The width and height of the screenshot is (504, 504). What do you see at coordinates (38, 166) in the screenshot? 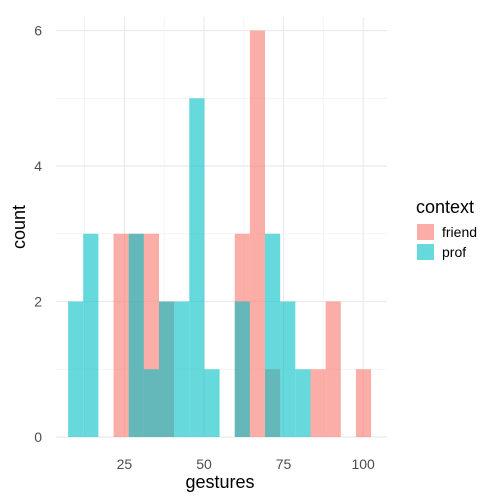
I see `y-tick-label: 4` at bounding box center [38, 166].